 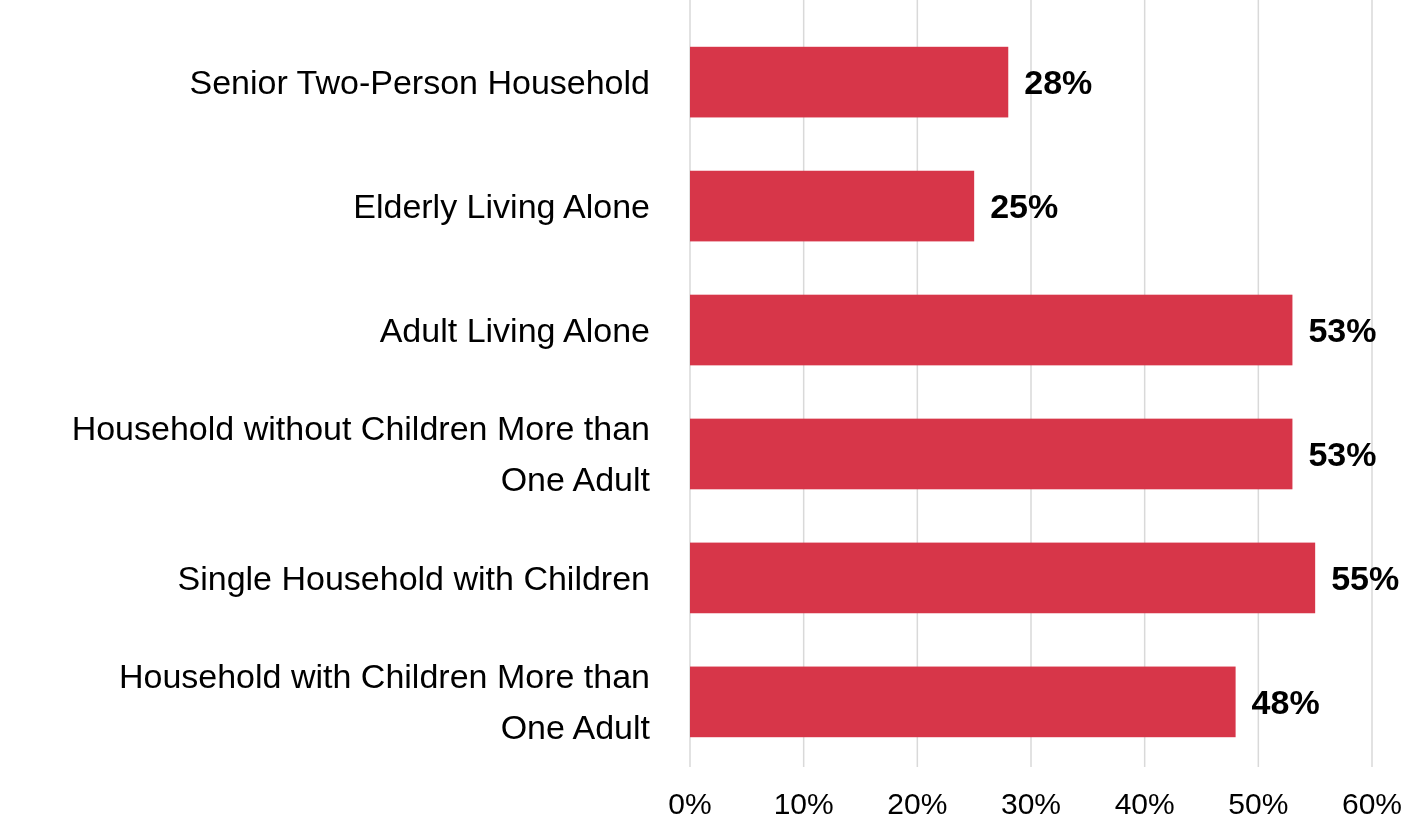 I want to click on y-tick-label: Elderly Living Alone, so click(x=501, y=206).